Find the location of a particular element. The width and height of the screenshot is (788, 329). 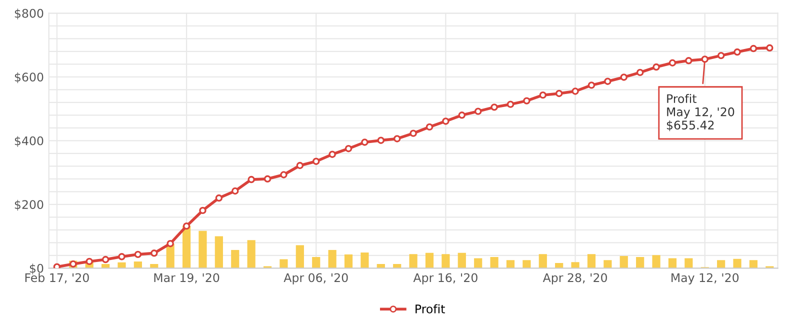

x-tick-label: Apr 28, '20 is located at coordinates (574, 278).